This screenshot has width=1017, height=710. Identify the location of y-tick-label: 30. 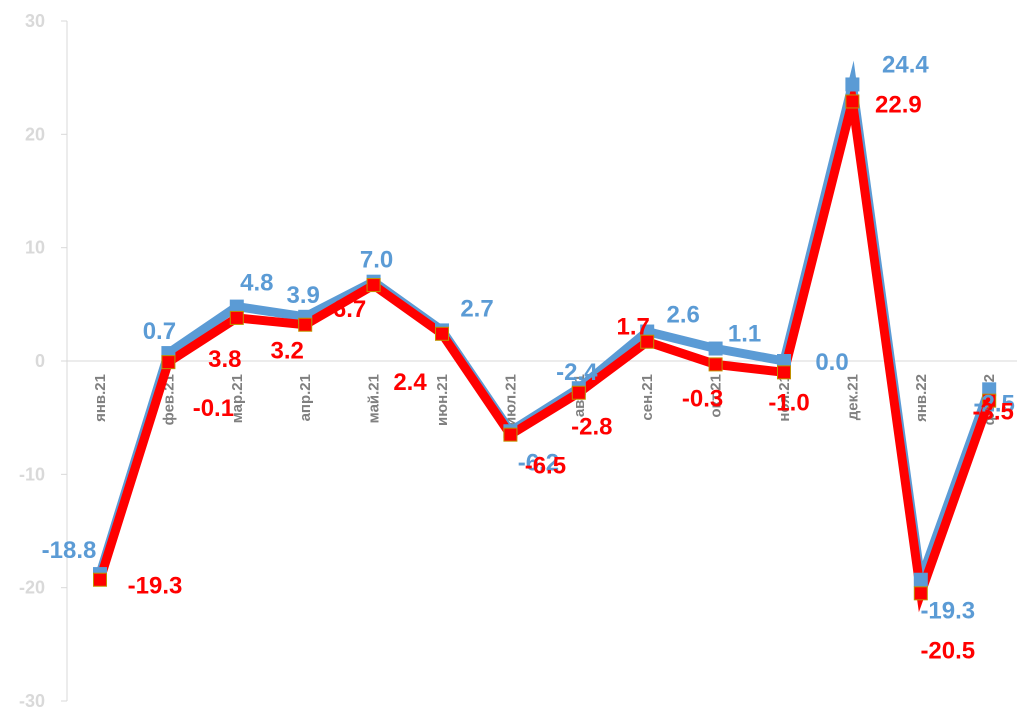
(35, 21).